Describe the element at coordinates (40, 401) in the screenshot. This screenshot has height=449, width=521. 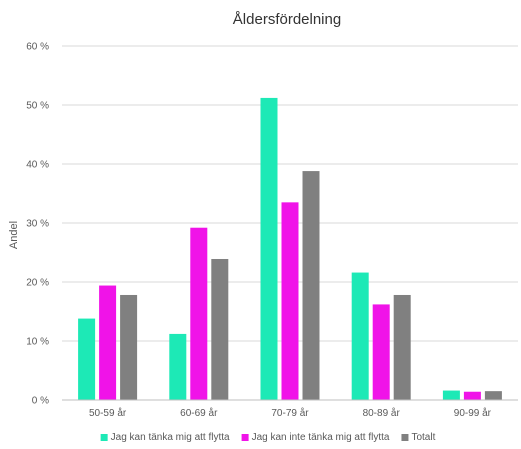
I see `y-tick-label: 0 %` at that location.